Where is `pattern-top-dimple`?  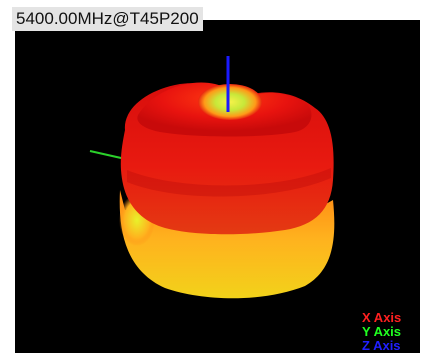
pattern-top-dimple is located at coordinates (230, 102).